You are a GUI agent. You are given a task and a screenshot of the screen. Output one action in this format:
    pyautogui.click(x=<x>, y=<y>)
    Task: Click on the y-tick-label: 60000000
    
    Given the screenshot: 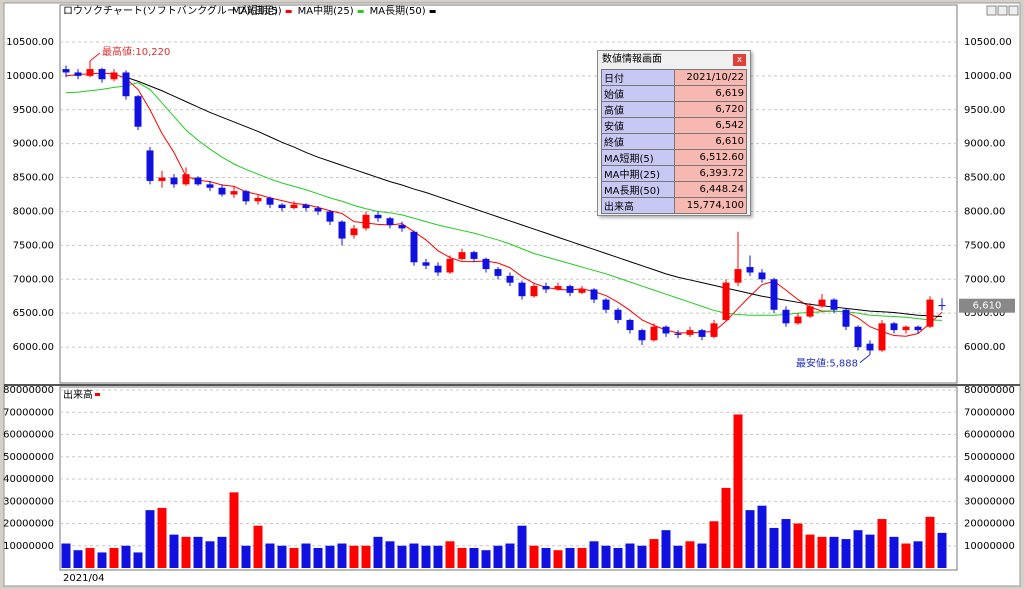 What is the action you would take?
    pyautogui.click(x=989, y=435)
    